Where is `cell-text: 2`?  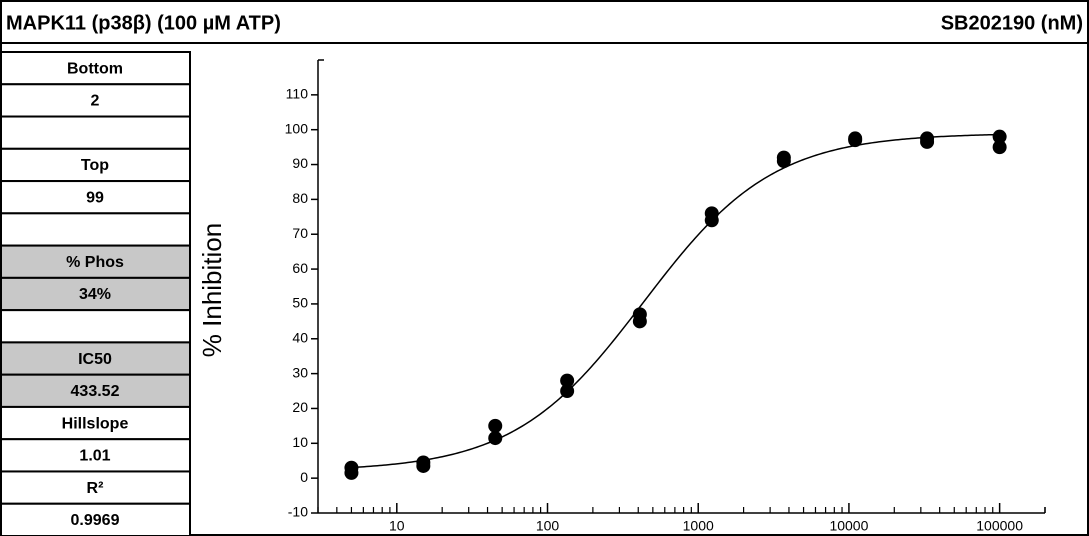
cell-text: 2 is located at coordinates (95, 101).